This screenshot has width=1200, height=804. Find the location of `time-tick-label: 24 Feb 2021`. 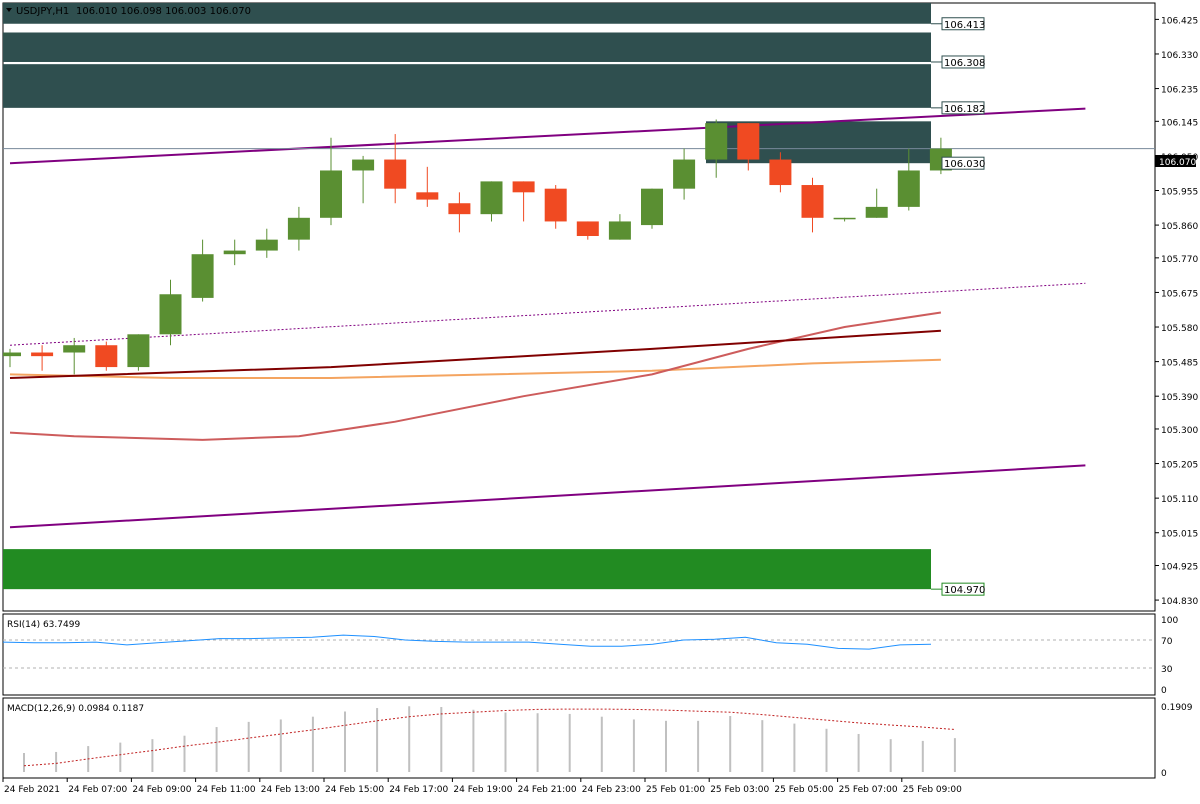

time-tick-label: 24 Feb 2021 is located at coordinates (32, 790).